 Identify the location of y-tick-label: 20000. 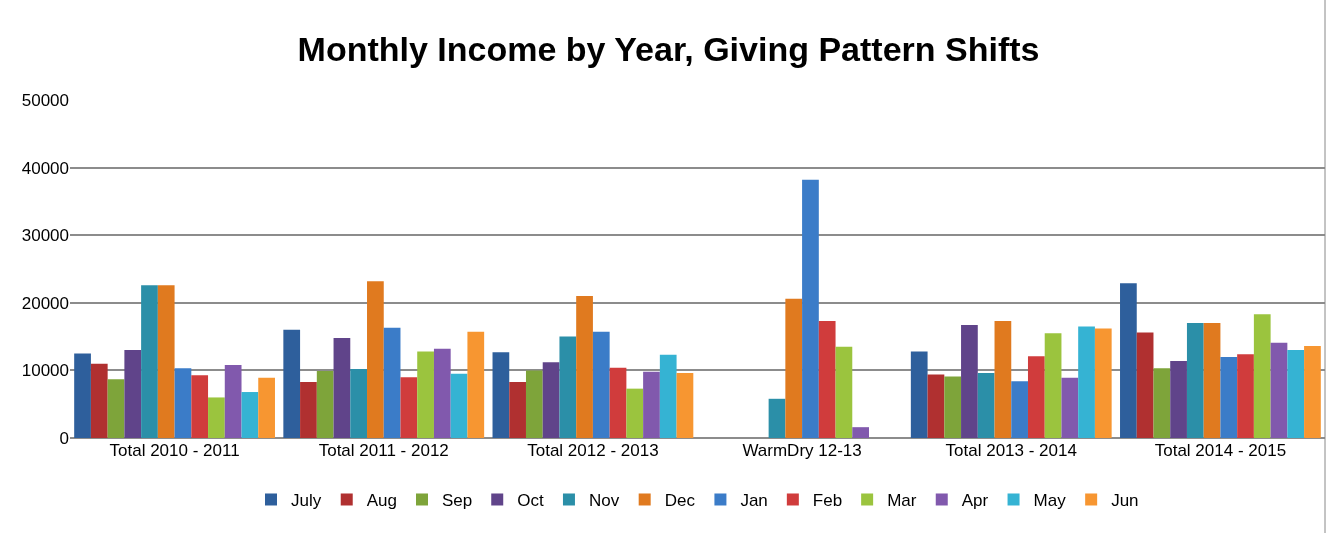
(45, 303).